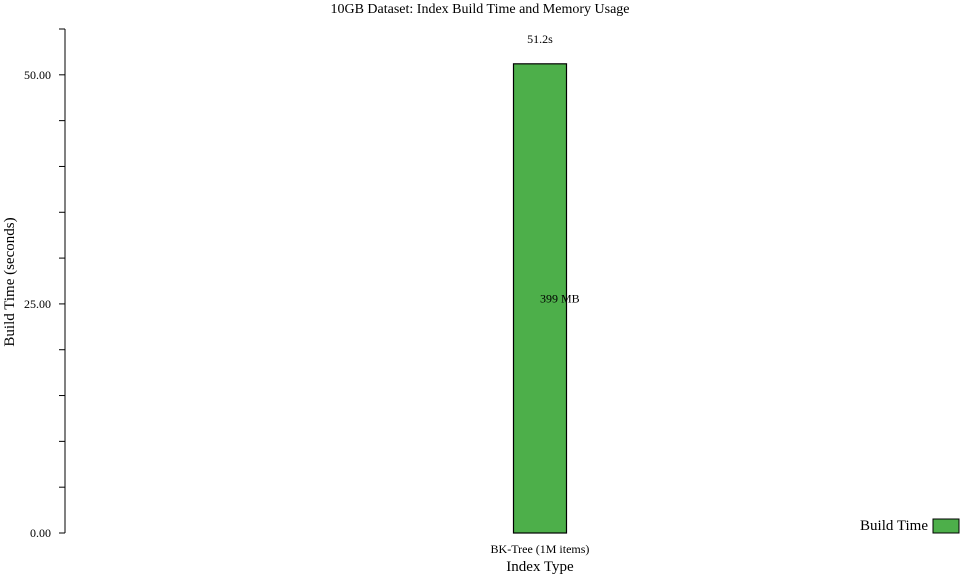  Describe the element at coordinates (540, 39) in the screenshot. I see `bar-value-label: 51.2s` at that location.